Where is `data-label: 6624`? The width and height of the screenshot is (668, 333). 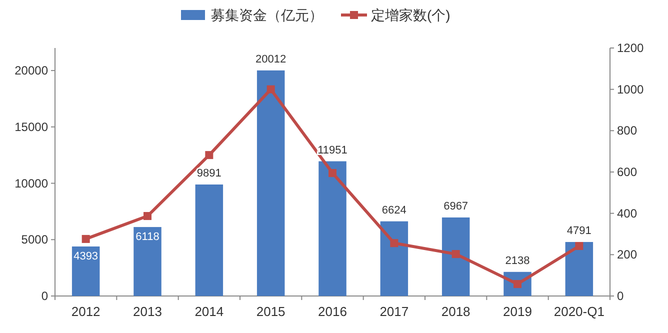 data-label: 6624 is located at coordinates (394, 210).